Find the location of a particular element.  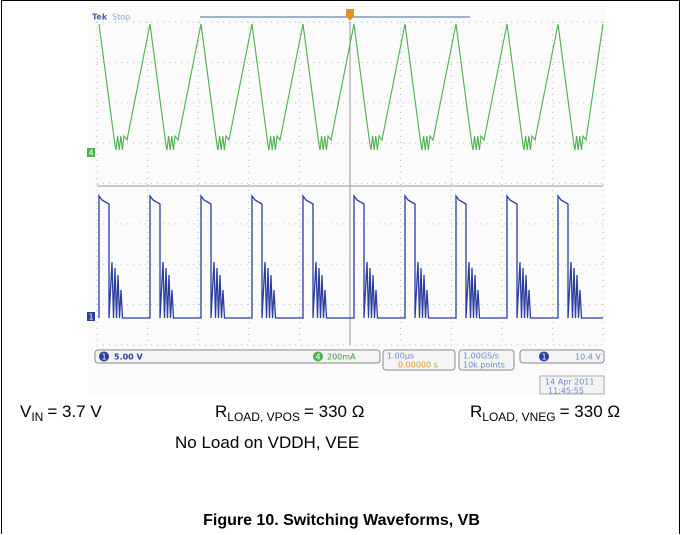

subscript: IN is located at coordinates (37, 417).